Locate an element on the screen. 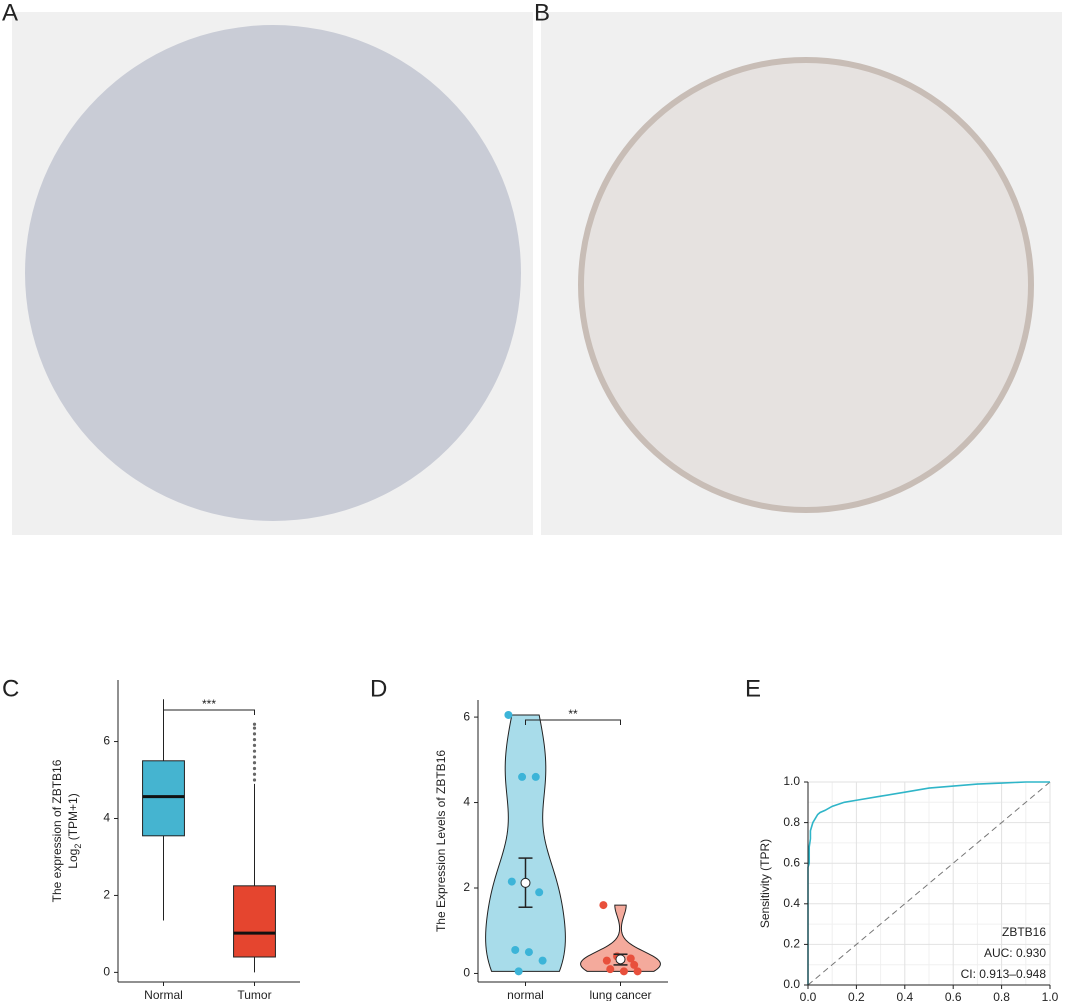 The image size is (1065, 1006). x-tick-label: 0.6 is located at coordinates (953, 995).